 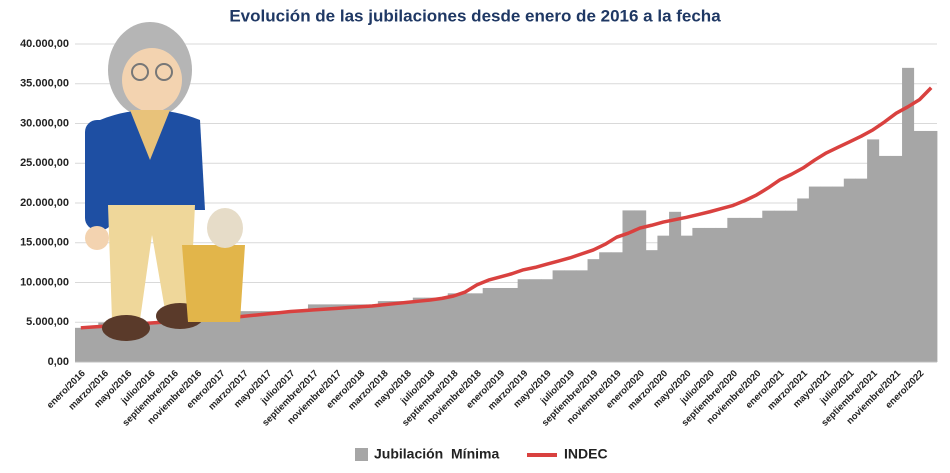 What do you see at coordinates (361, 454) in the screenshot?
I see `legend-swatch` at bounding box center [361, 454].